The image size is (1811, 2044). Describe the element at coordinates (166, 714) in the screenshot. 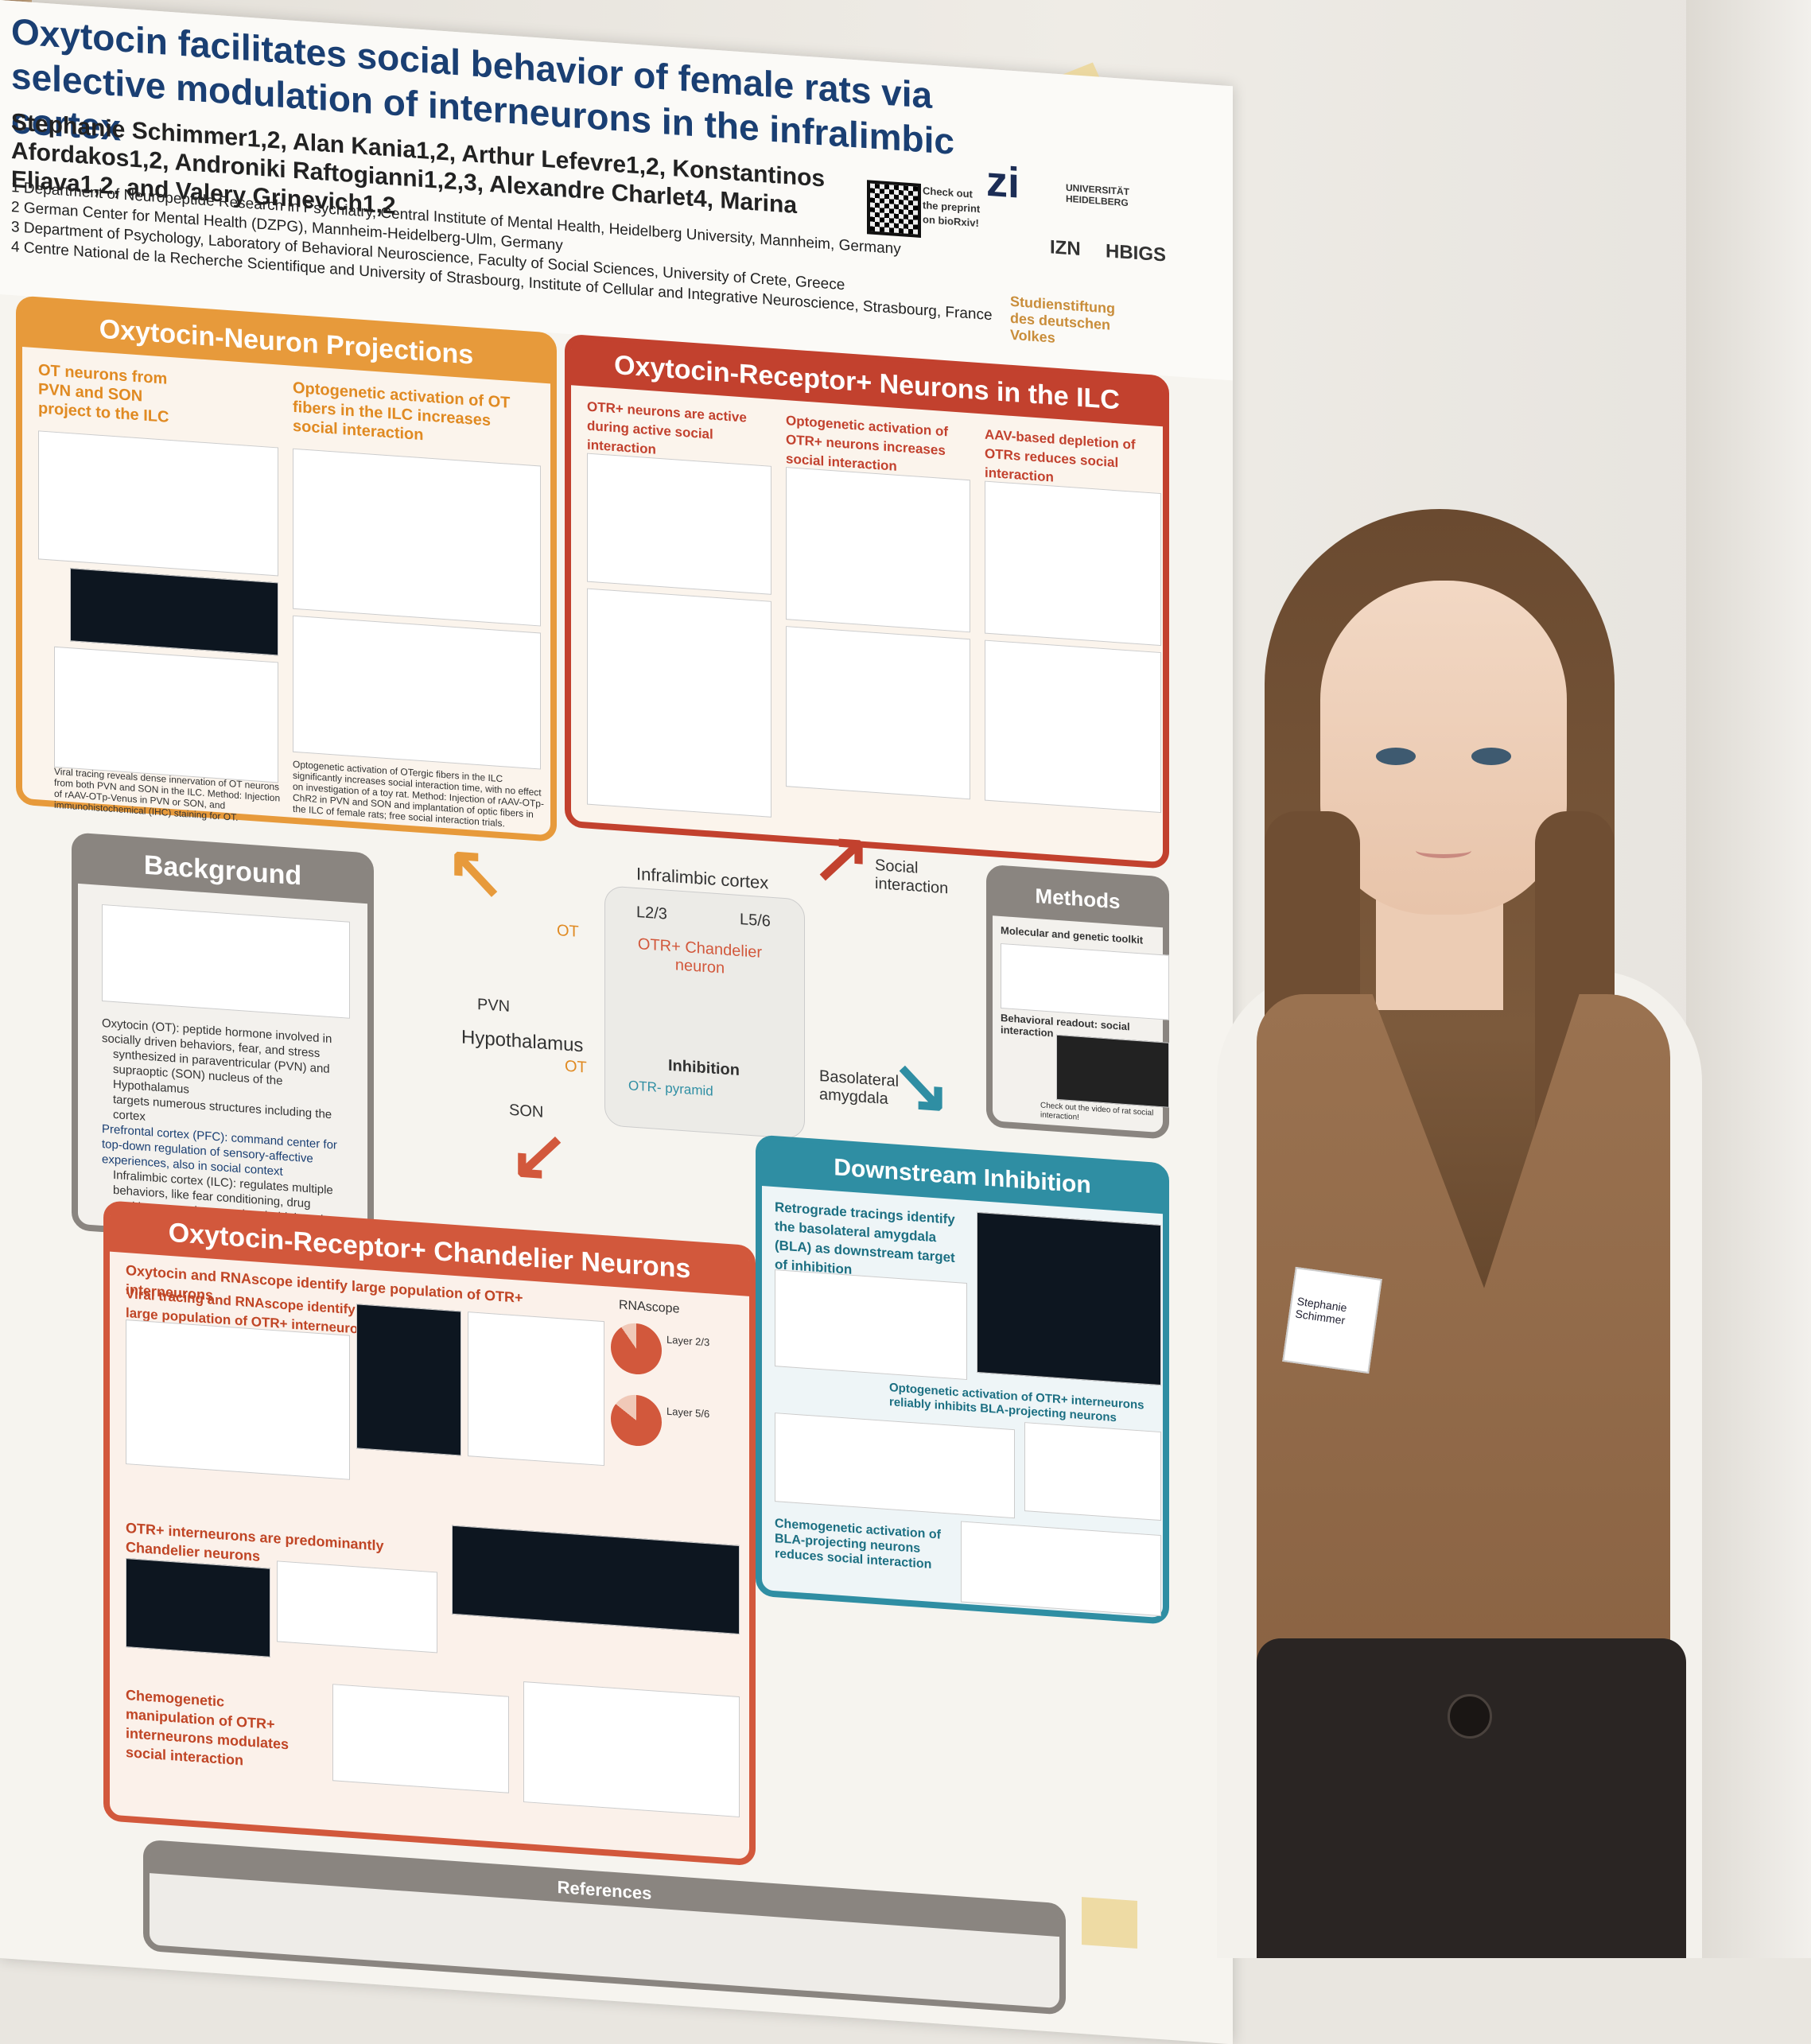

I see `innervation-bar-charts` at that location.